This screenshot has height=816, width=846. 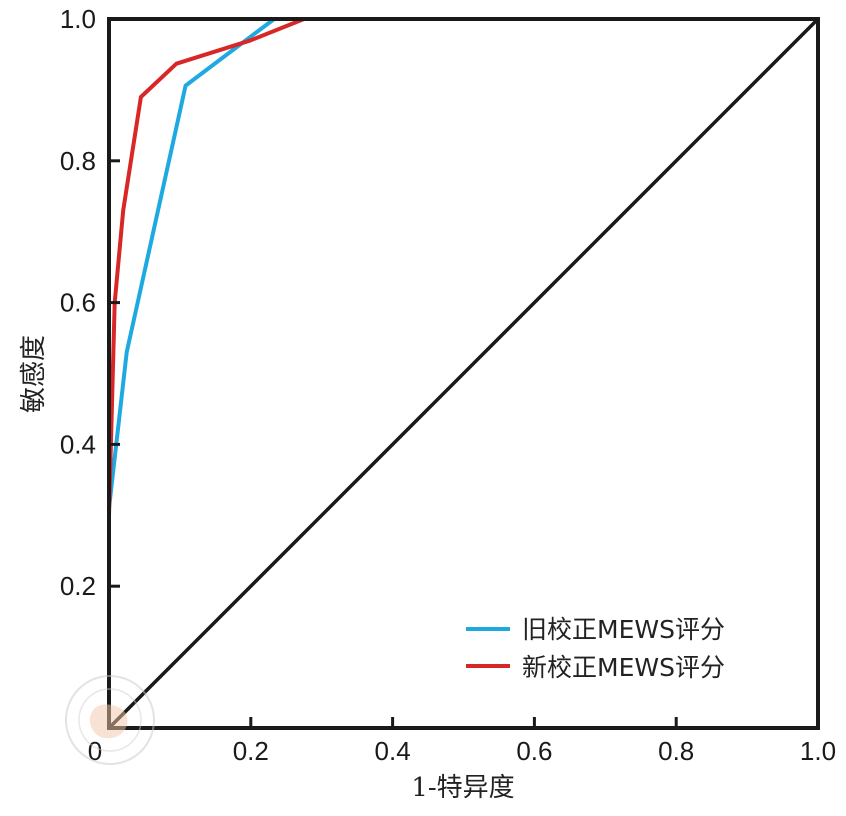 I want to click on legend: 旧校正MEWS评分 新校正MEWS评分, so click(x=595, y=648).